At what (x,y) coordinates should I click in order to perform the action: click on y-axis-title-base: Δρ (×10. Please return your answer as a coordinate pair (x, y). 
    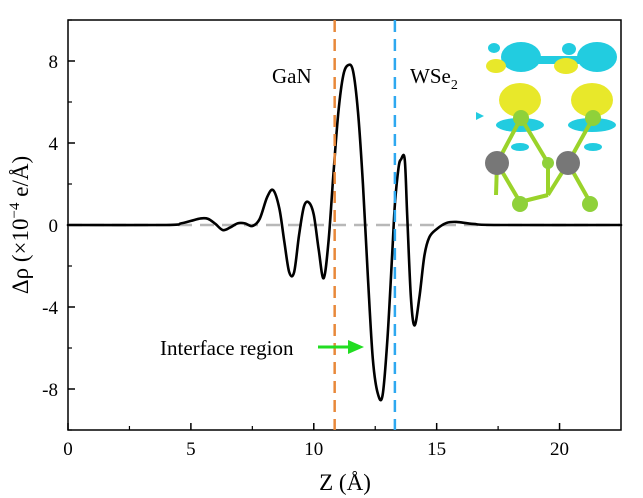
    Looking at the image, I should click on (20, 256).